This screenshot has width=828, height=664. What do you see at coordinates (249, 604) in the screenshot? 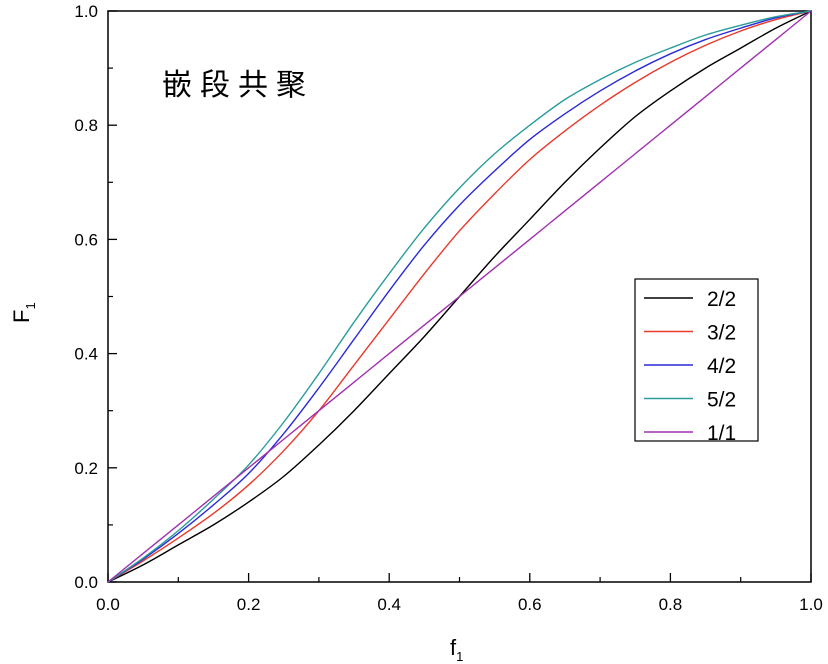
I see `x-tick-label: 0.2` at bounding box center [249, 604].